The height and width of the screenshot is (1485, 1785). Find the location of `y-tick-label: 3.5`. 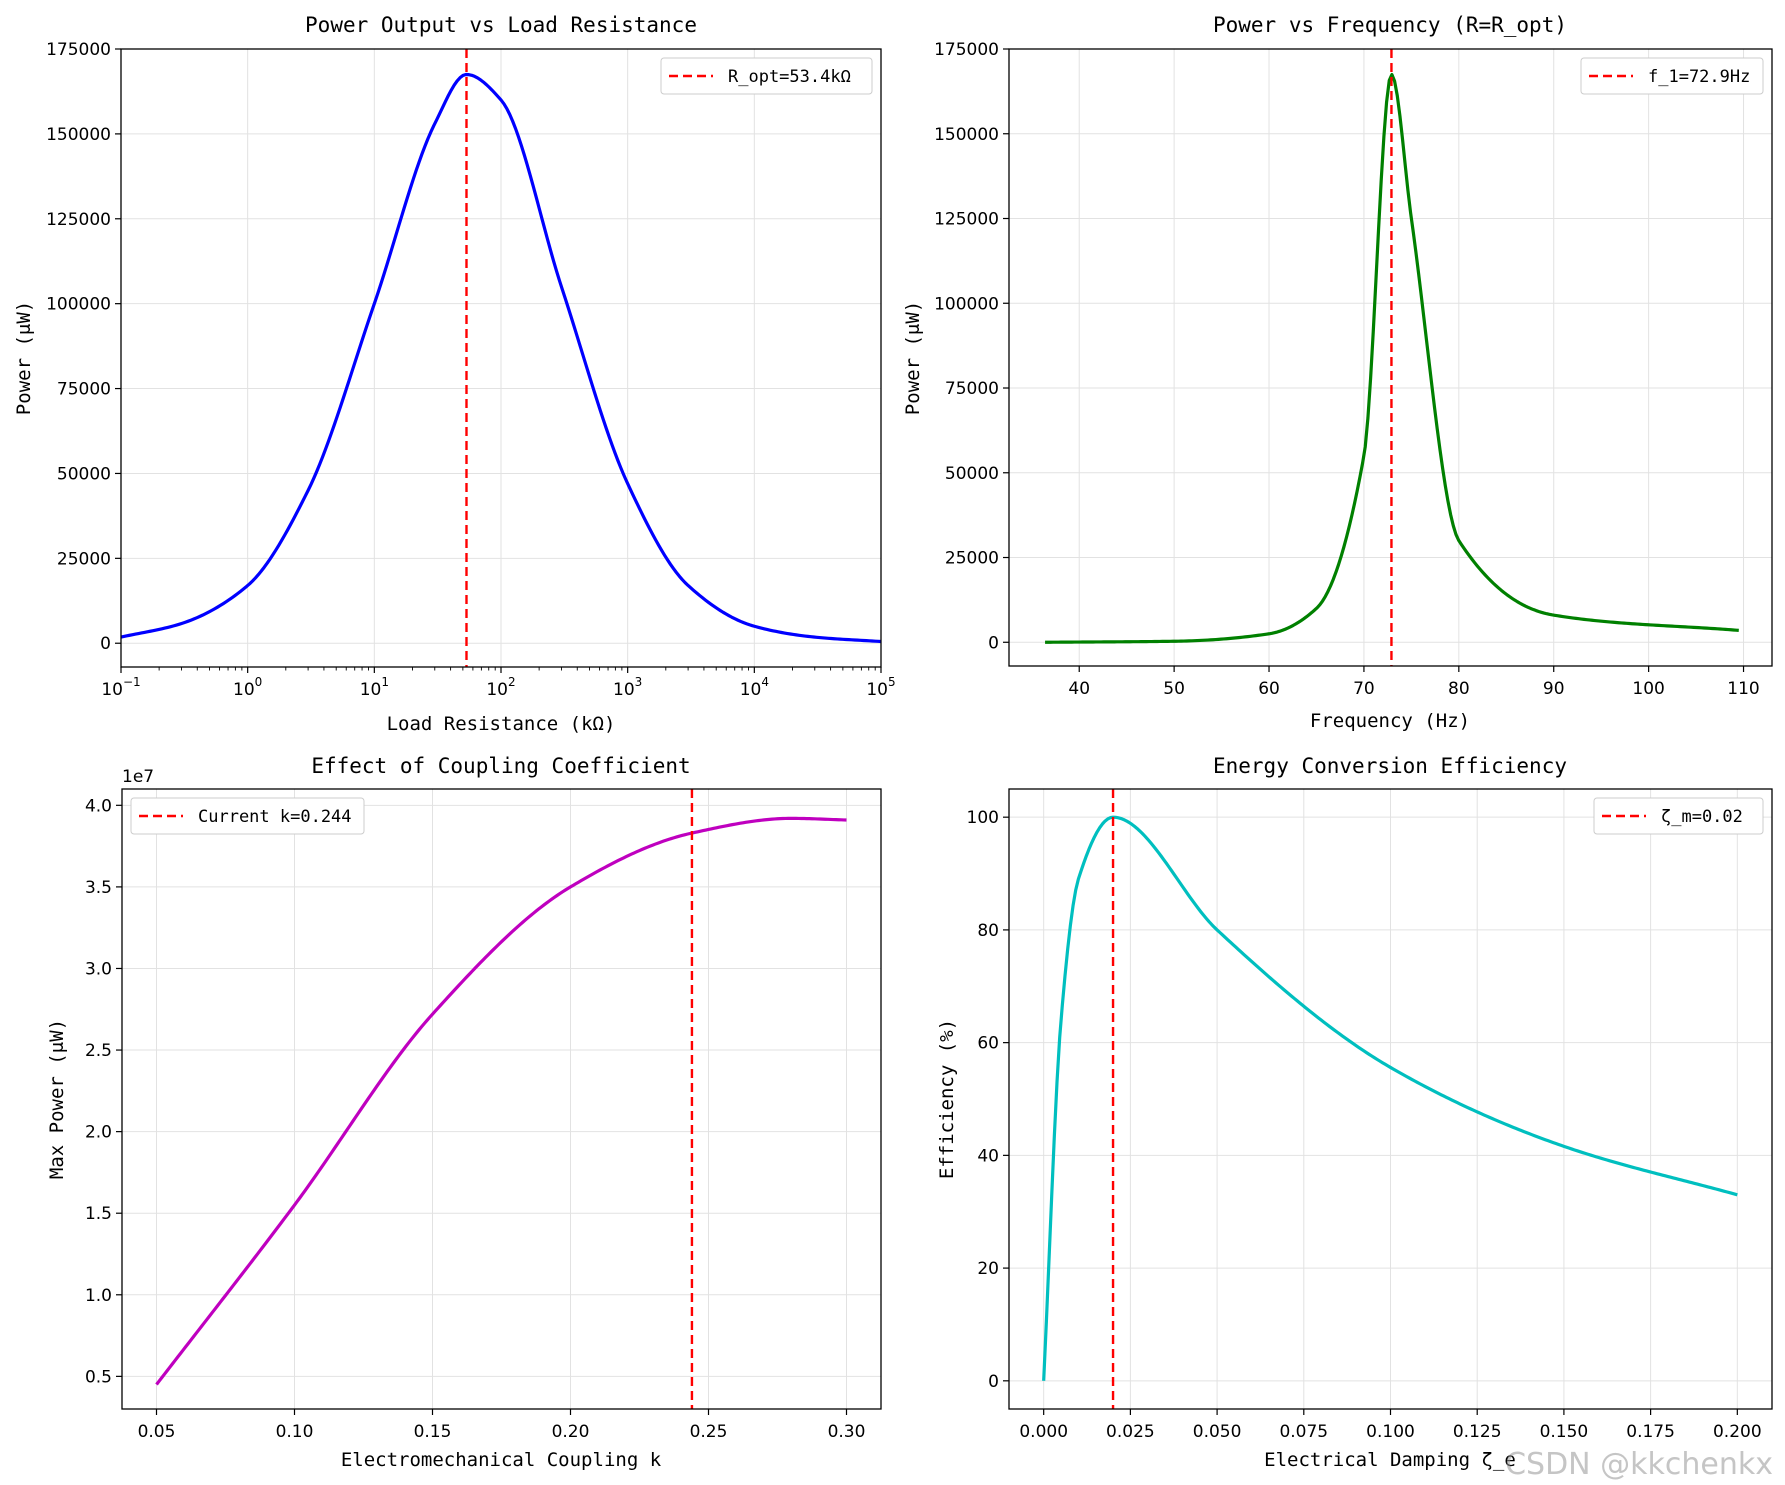

y-tick-label: 3.5 is located at coordinates (98, 888).